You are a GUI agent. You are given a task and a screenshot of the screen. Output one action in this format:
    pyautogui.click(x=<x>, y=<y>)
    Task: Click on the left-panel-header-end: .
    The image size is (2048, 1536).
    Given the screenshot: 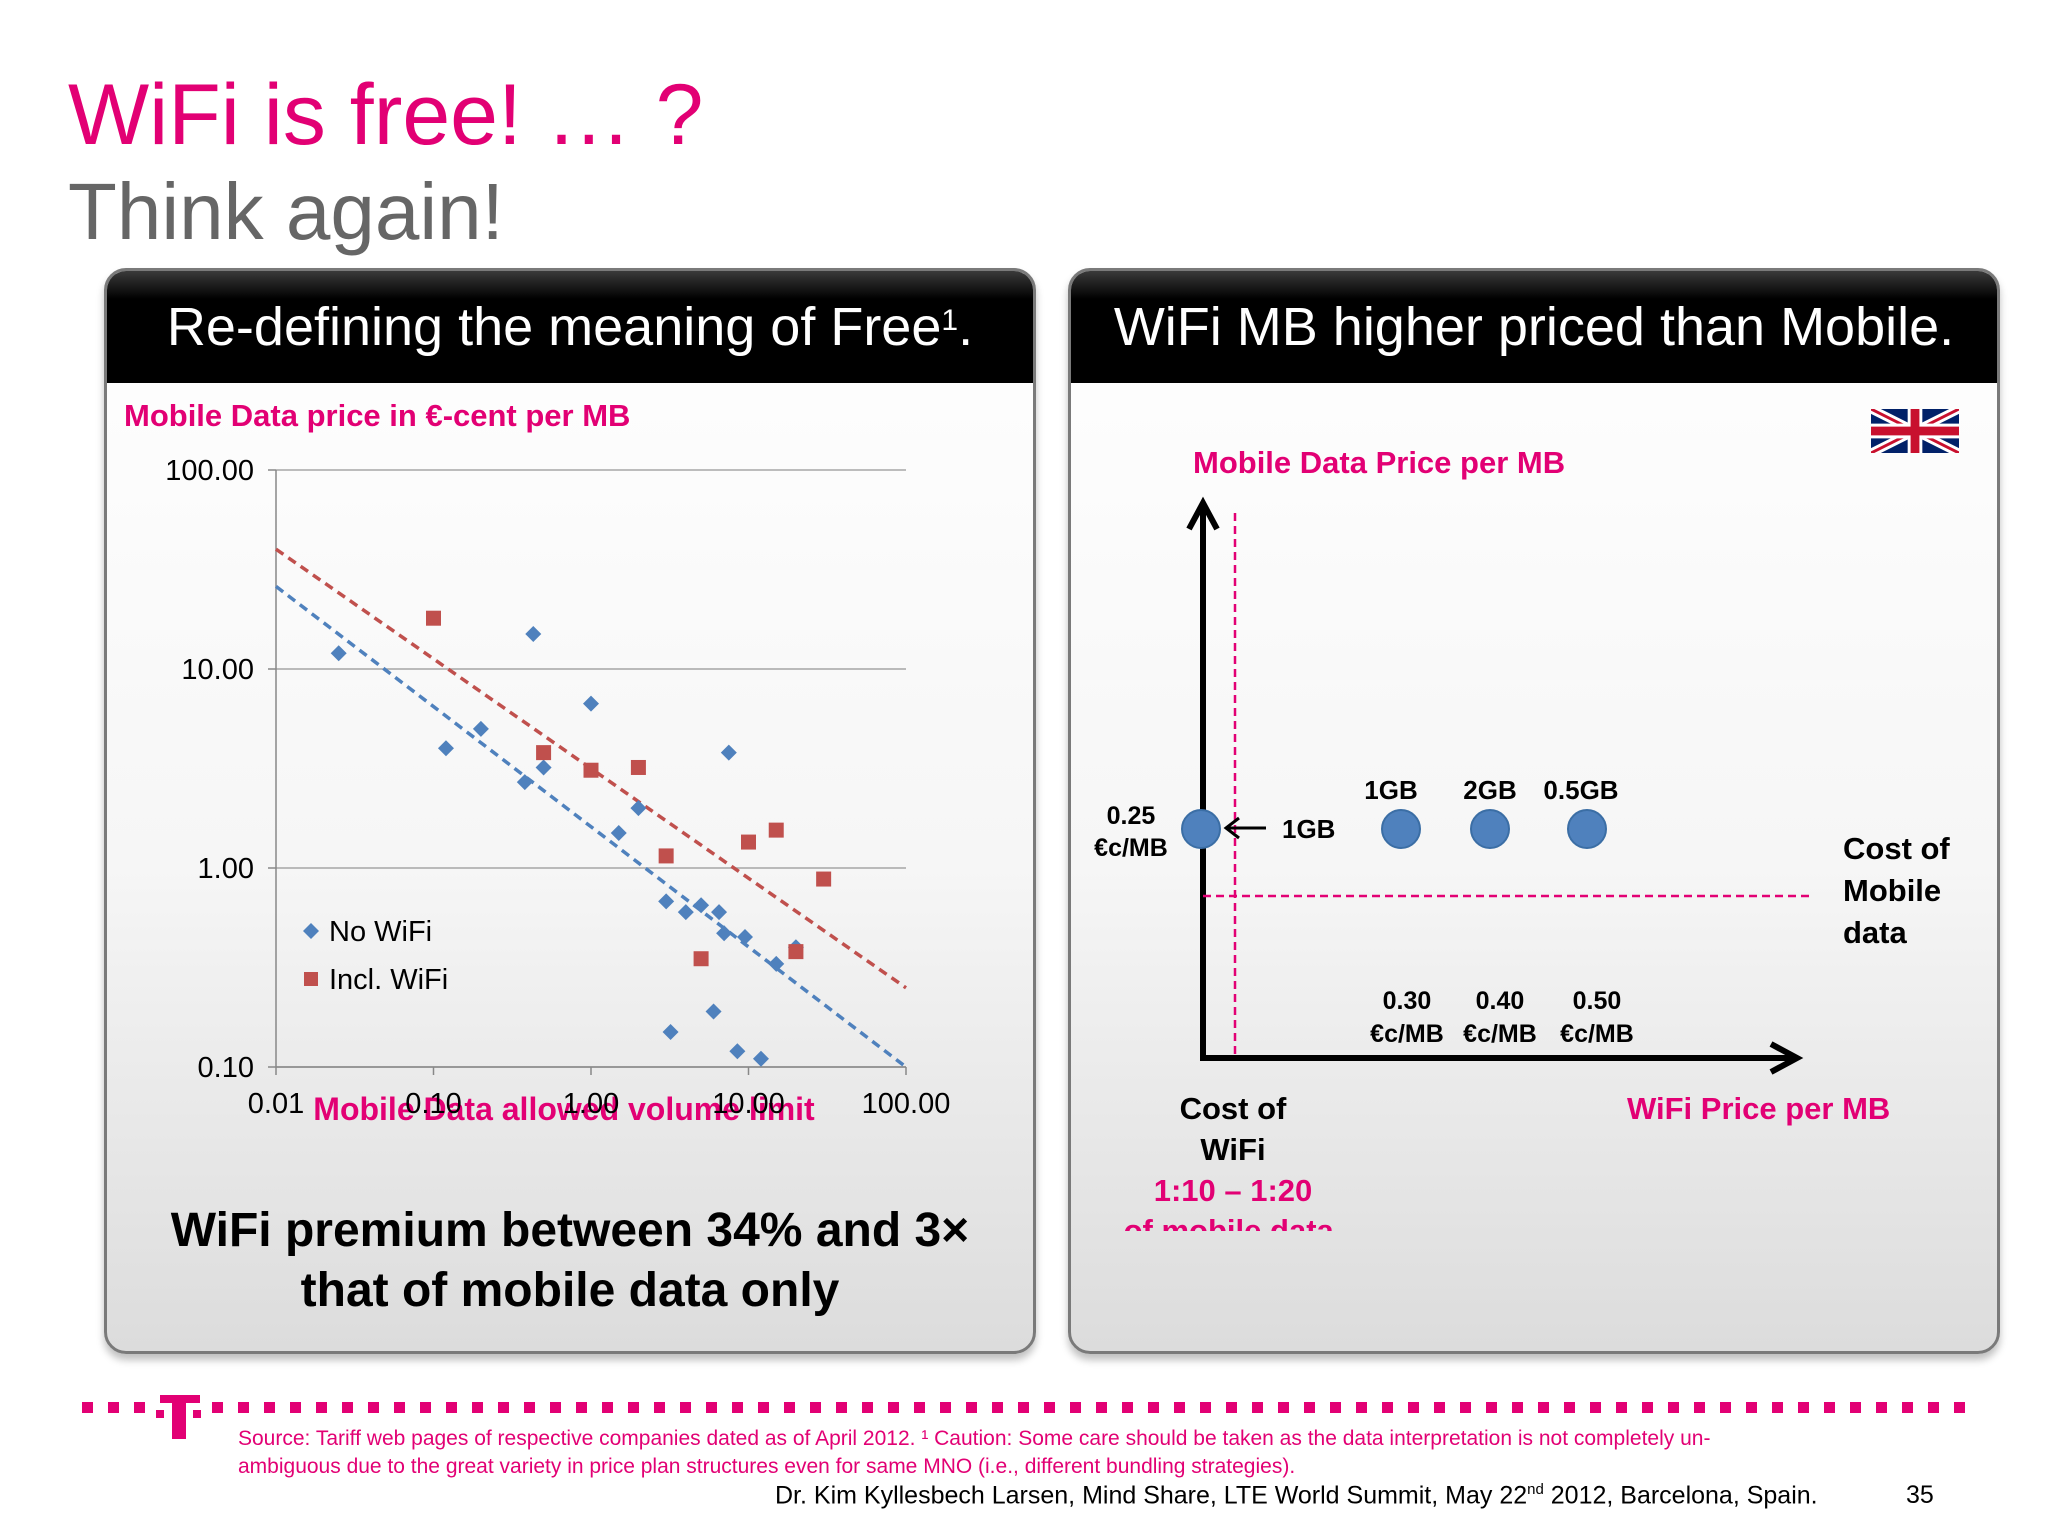 What is the action you would take?
    pyautogui.click(x=966, y=327)
    